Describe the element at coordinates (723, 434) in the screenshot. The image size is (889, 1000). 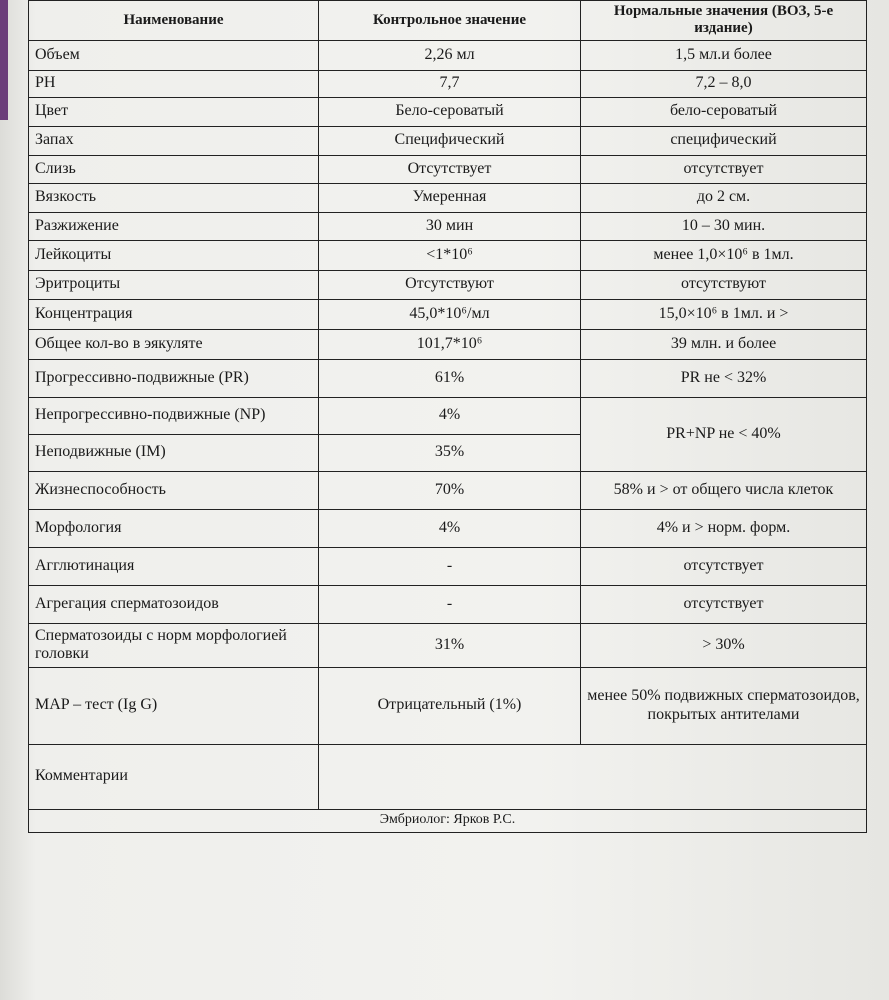
I see `normal-value: PR+NP не < 40%` at that location.